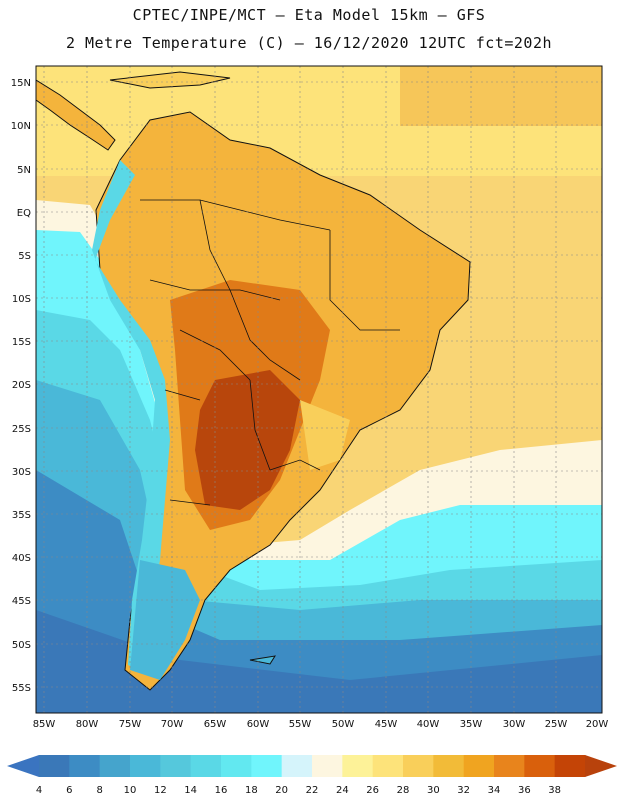  What do you see at coordinates (99, 790) in the screenshot?
I see `colorbar-label: 8` at bounding box center [99, 790].